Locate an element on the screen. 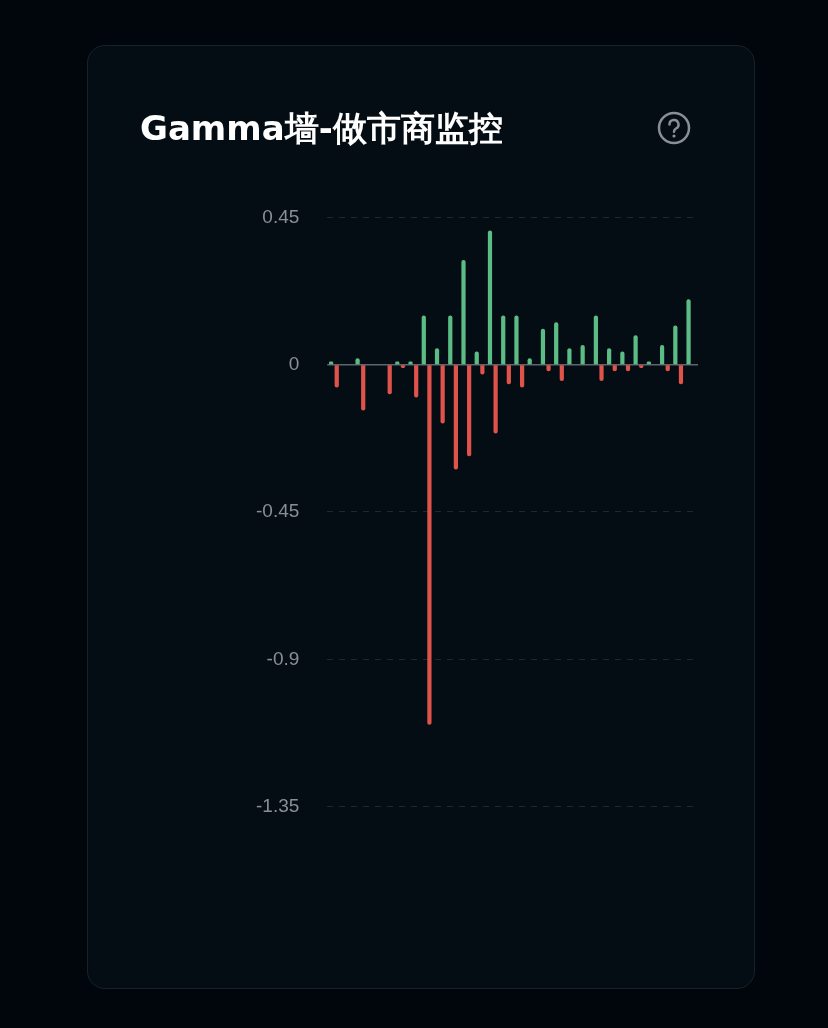 The width and height of the screenshot is (828, 1028). y-tick-label: -0.45 is located at coordinates (277, 511).